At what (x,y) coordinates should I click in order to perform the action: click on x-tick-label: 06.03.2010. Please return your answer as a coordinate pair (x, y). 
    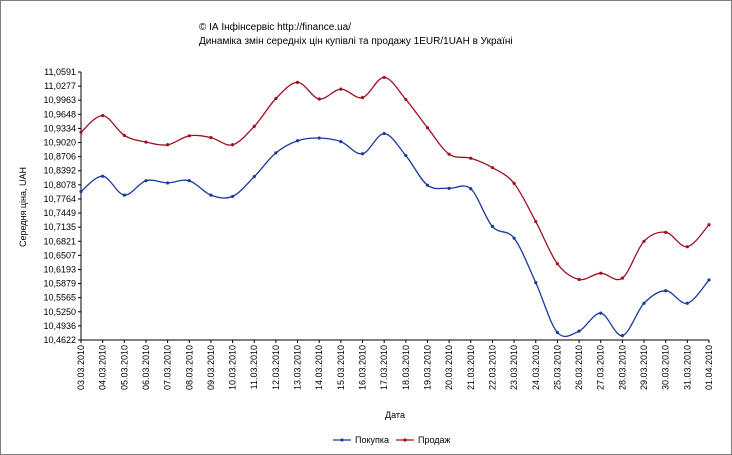
    Looking at the image, I should click on (146, 367).